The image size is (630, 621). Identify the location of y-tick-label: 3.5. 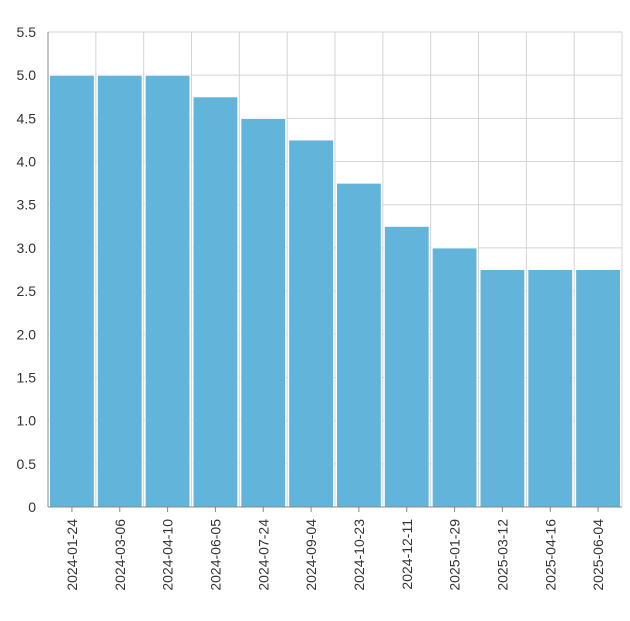
(27, 205).